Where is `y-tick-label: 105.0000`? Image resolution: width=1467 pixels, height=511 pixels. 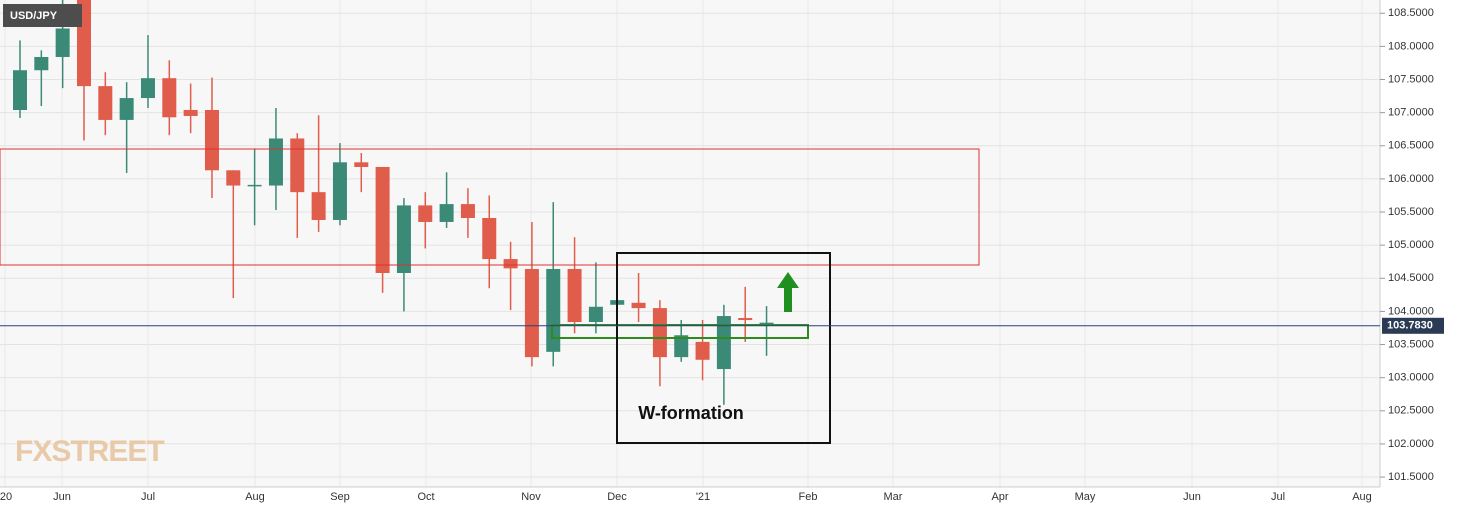 y-tick-label: 105.0000 is located at coordinates (1411, 245).